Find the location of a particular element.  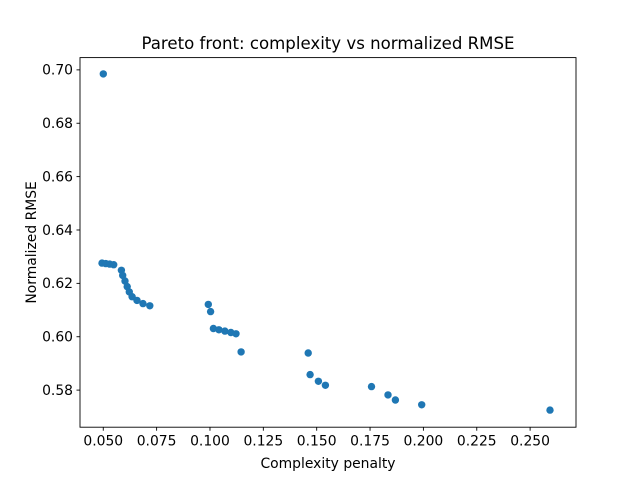

x-tick-label: 0.100 is located at coordinates (210, 442).